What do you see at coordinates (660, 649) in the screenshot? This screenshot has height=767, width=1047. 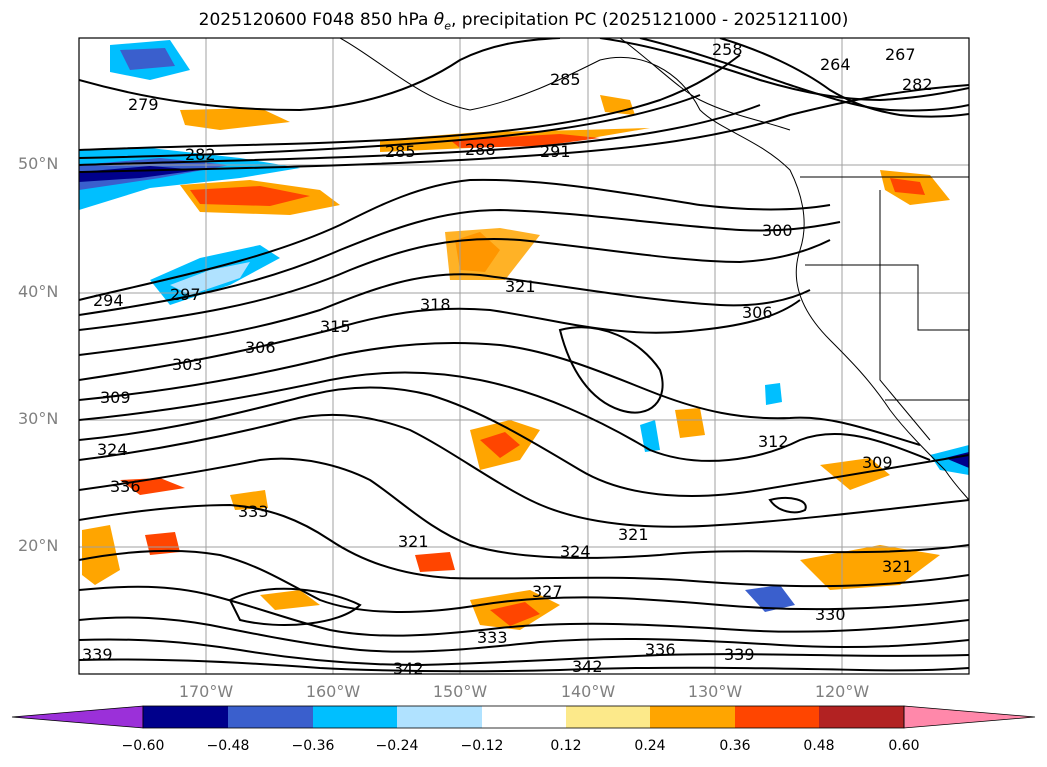 I see `contour-label-336-south: 336` at bounding box center [660, 649].